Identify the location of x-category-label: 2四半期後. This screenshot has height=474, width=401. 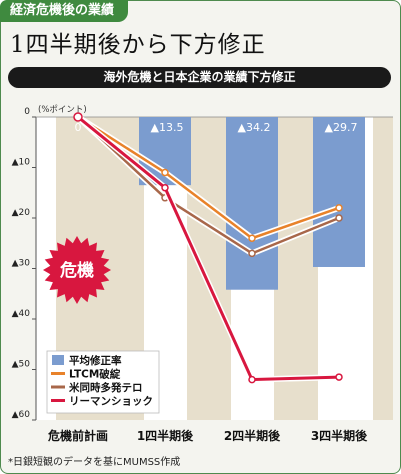
(252, 435).